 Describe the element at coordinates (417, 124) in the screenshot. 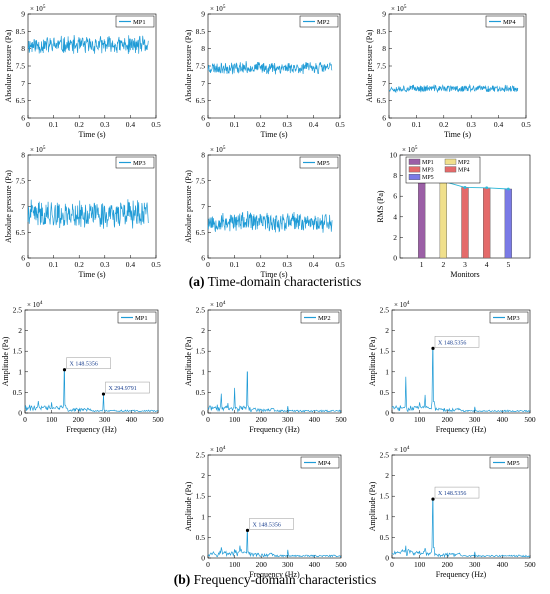

I see `x-tick-label: 0.1` at that location.